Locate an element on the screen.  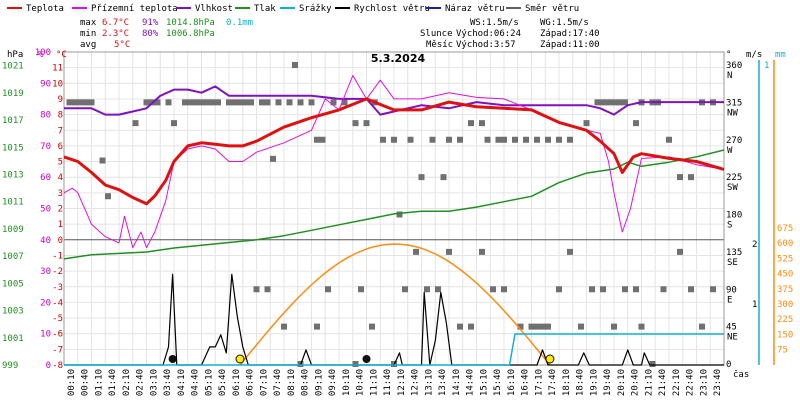
x-tick-label: 02:40 is located at coordinates (141, 382).